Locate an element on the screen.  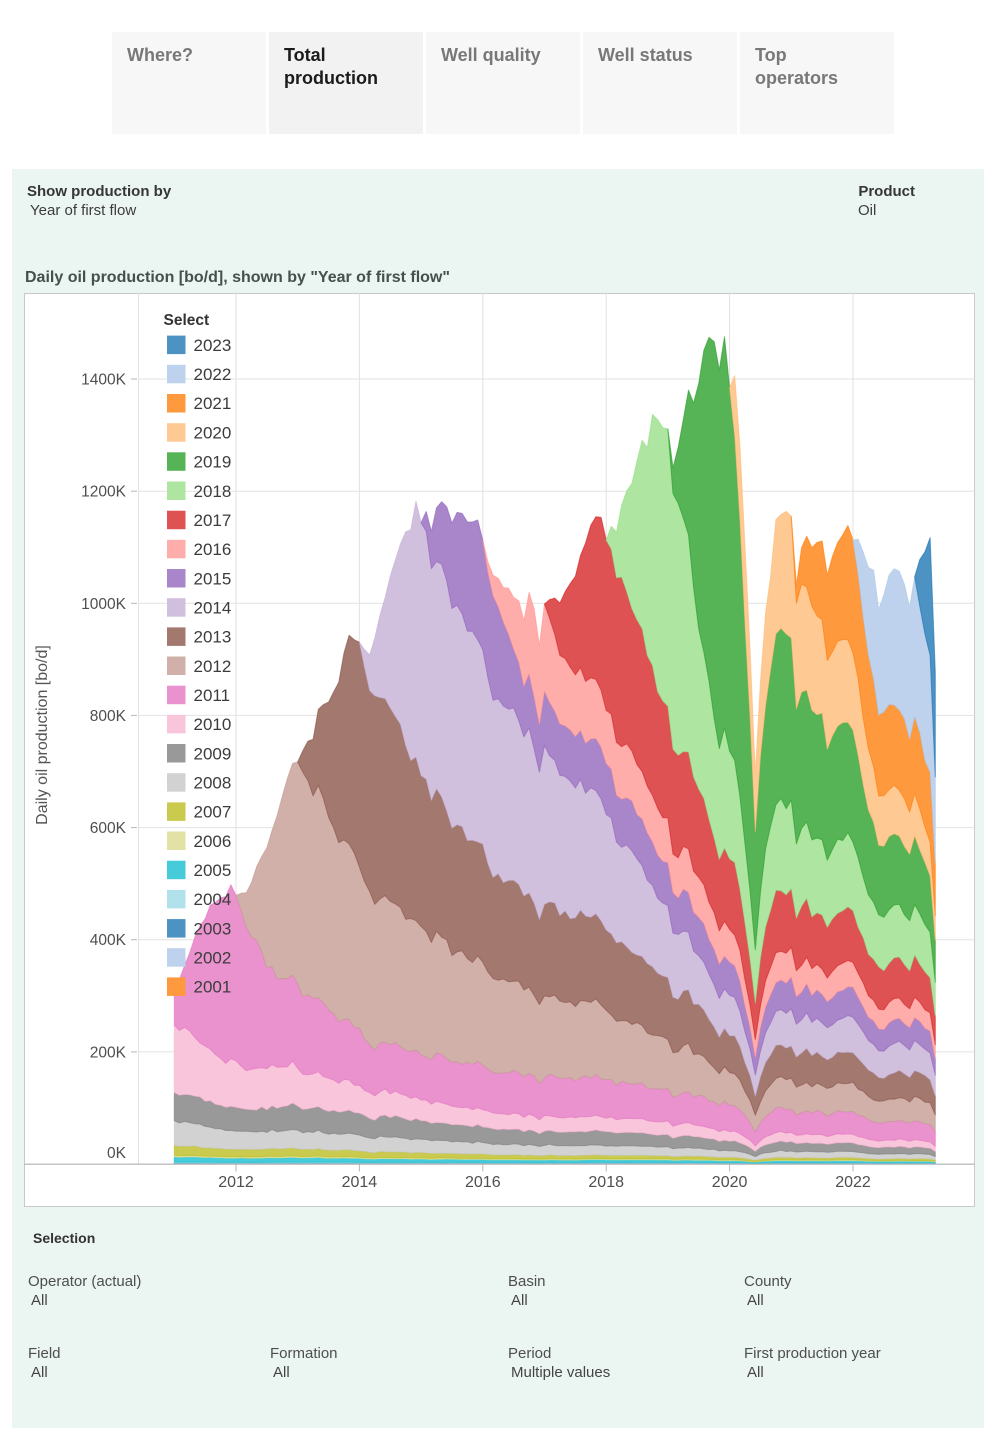
svg-text: 2015 is located at coordinates (213, 578).